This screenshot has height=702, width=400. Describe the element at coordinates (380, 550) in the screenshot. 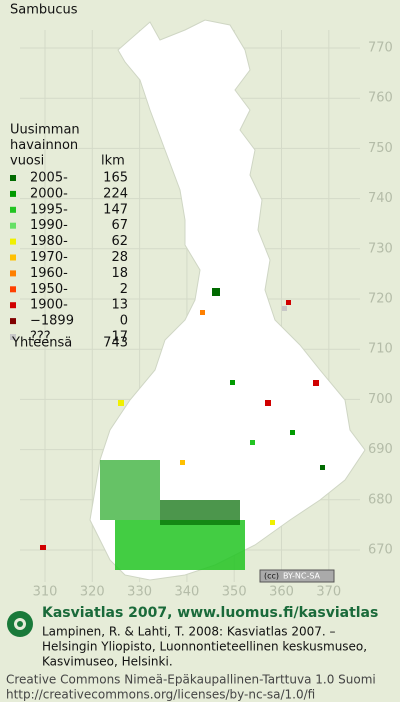

I see `y-label: 670` at that location.